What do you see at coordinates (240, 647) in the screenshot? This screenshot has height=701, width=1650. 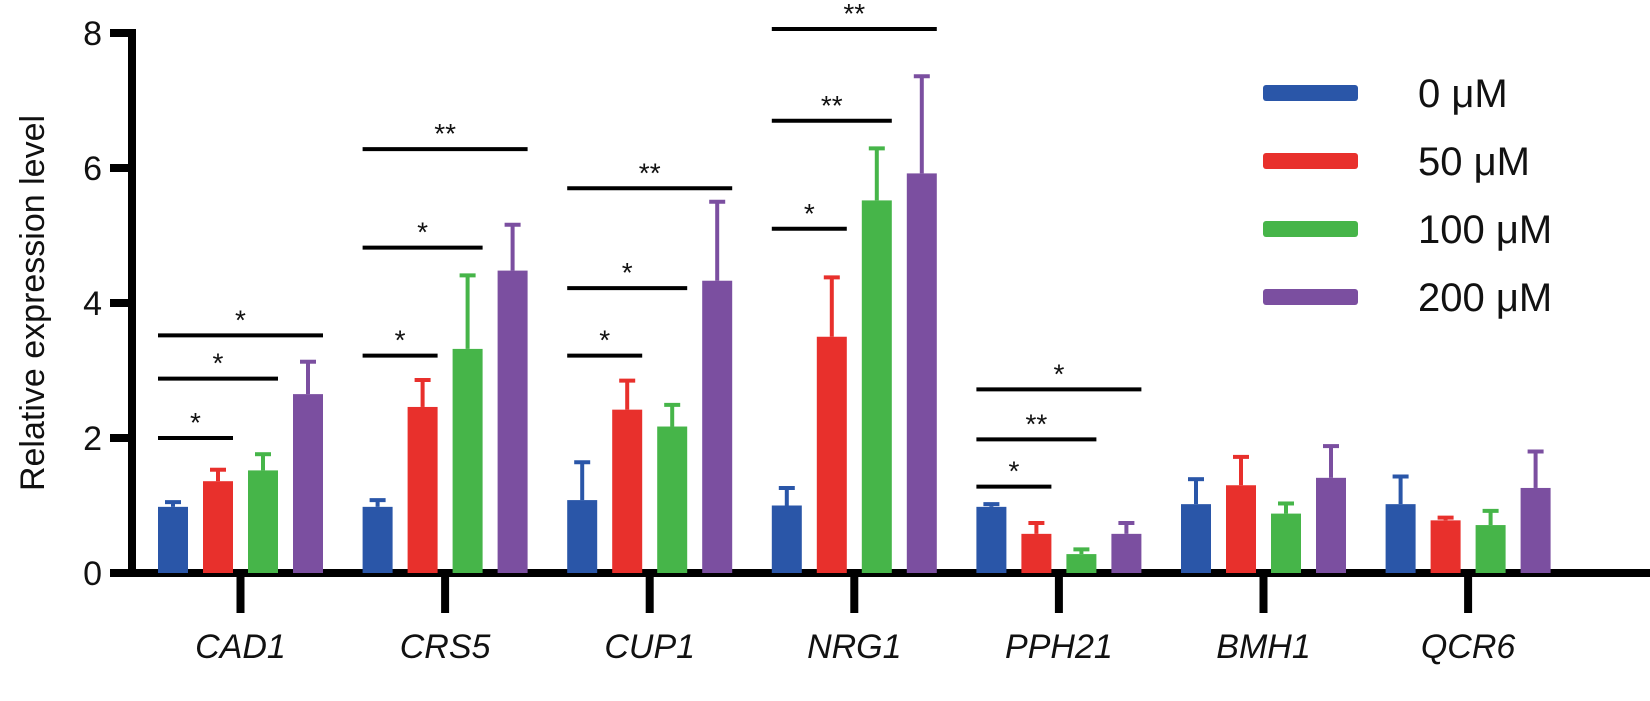 I see `x-tick-label: CAD1` at bounding box center [240, 647].